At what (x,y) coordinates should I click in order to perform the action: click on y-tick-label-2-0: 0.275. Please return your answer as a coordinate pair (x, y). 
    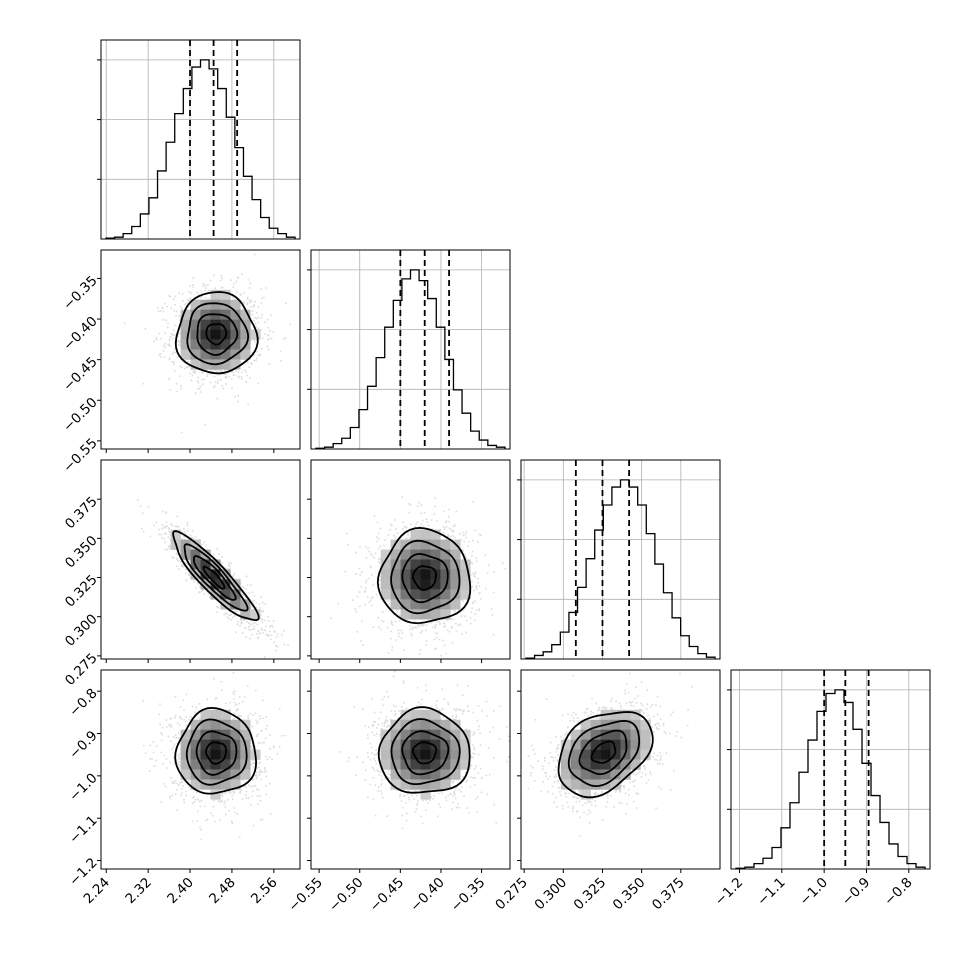
    Looking at the image, I should click on (81, 669).